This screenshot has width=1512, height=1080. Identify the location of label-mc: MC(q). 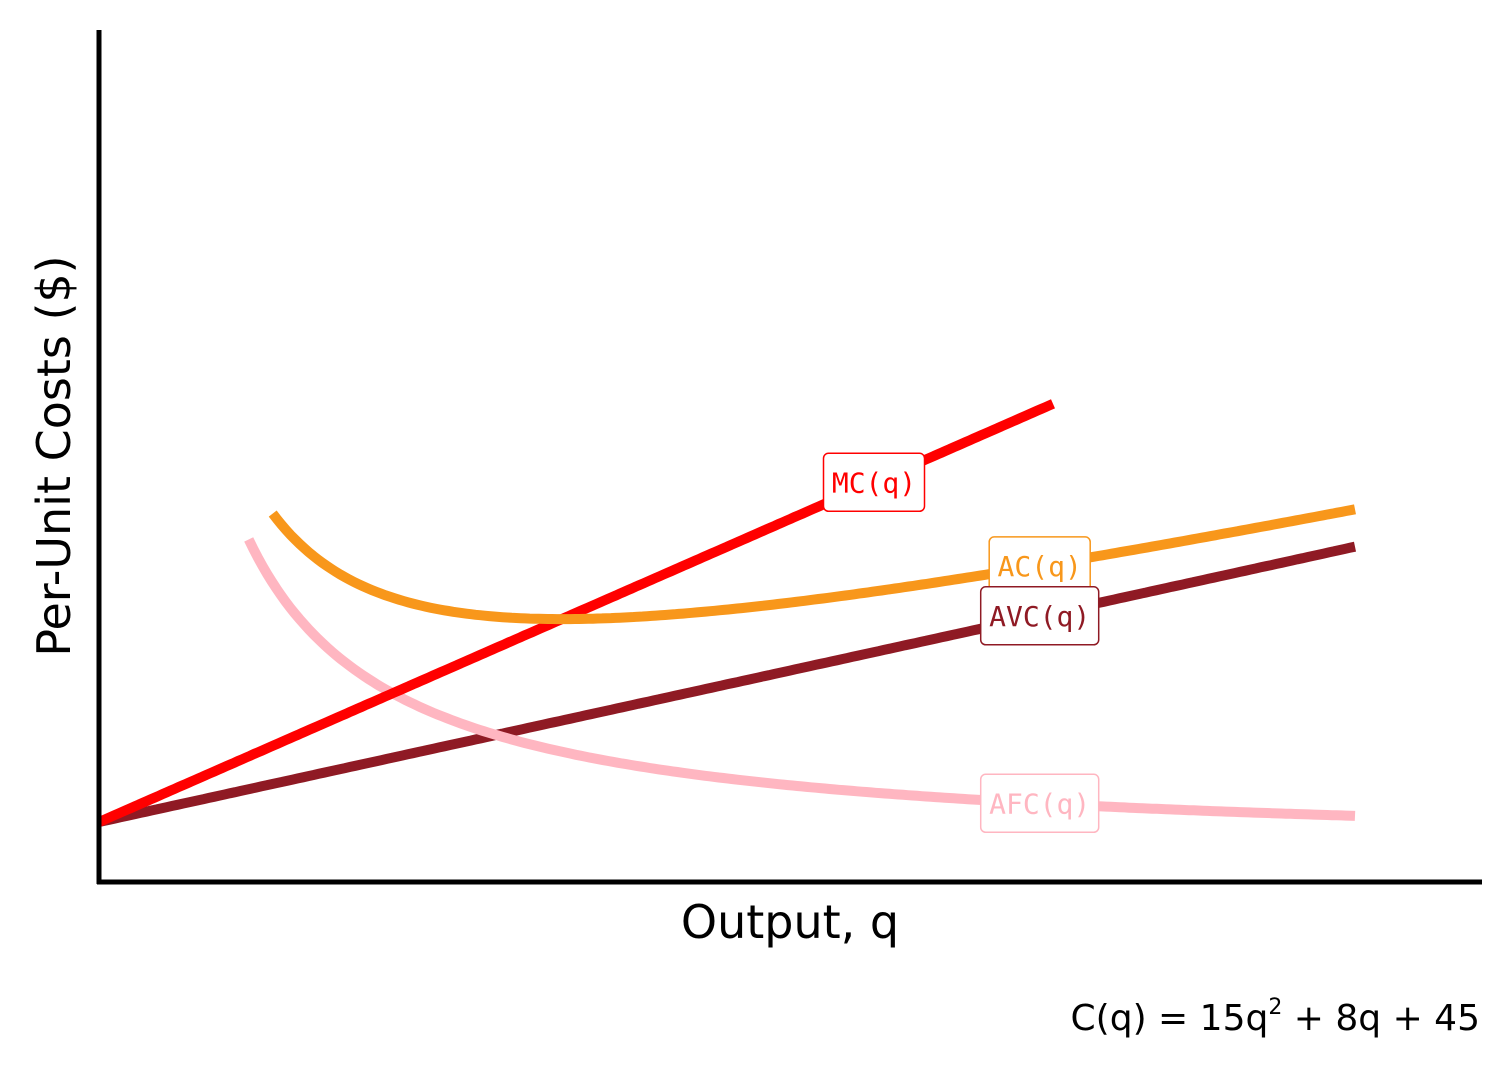
(874, 482).